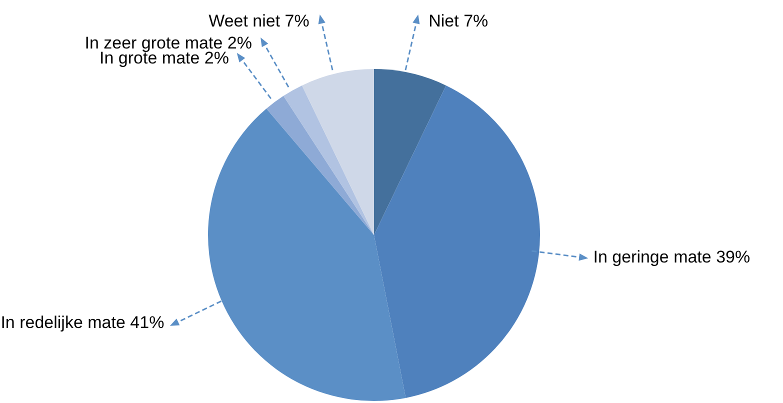  Describe the element at coordinates (671, 256) in the screenshot. I see `slice-label: In geringe mate 39%` at that location.